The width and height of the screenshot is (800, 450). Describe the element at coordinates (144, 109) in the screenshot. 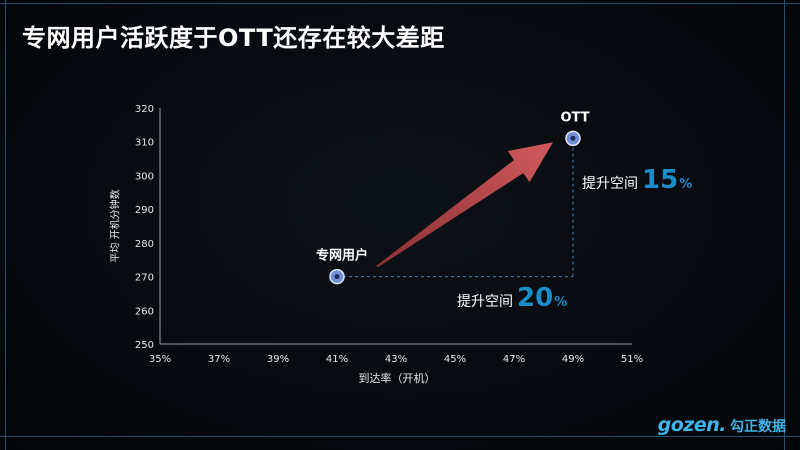

I see `y-tick-label: 320` at that location.